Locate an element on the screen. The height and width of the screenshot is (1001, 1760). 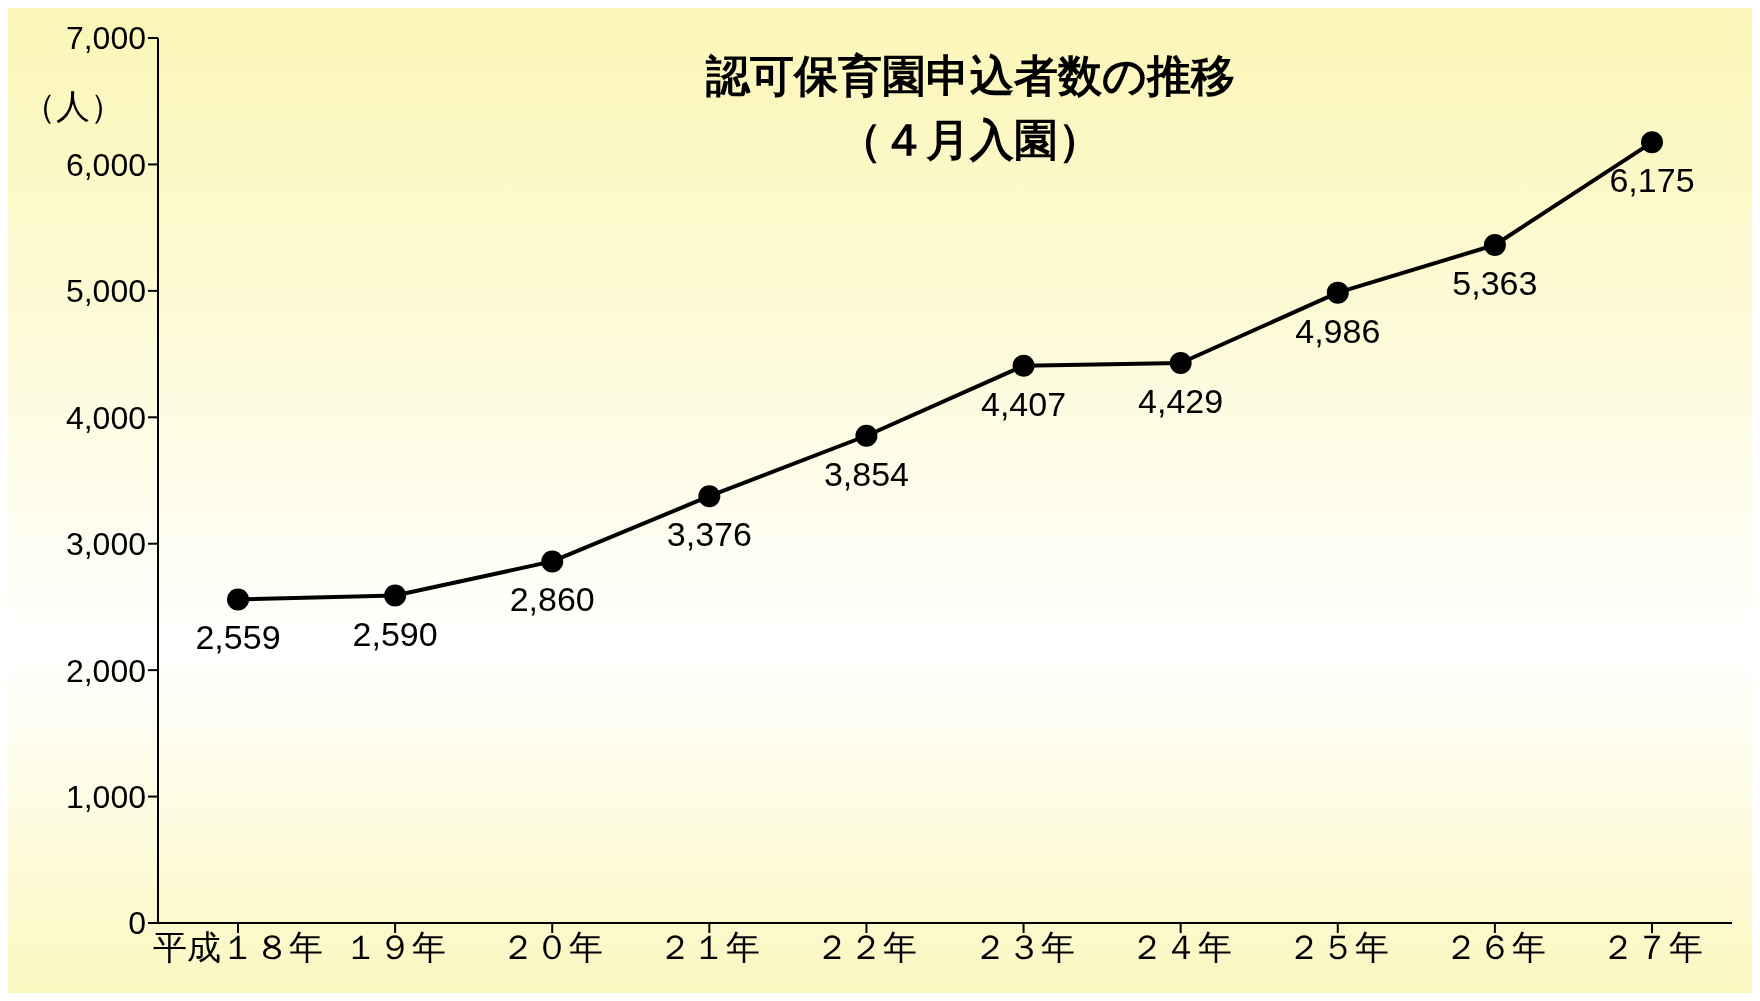
y-tick-label: 4,000 is located at coordinates (105, 417).